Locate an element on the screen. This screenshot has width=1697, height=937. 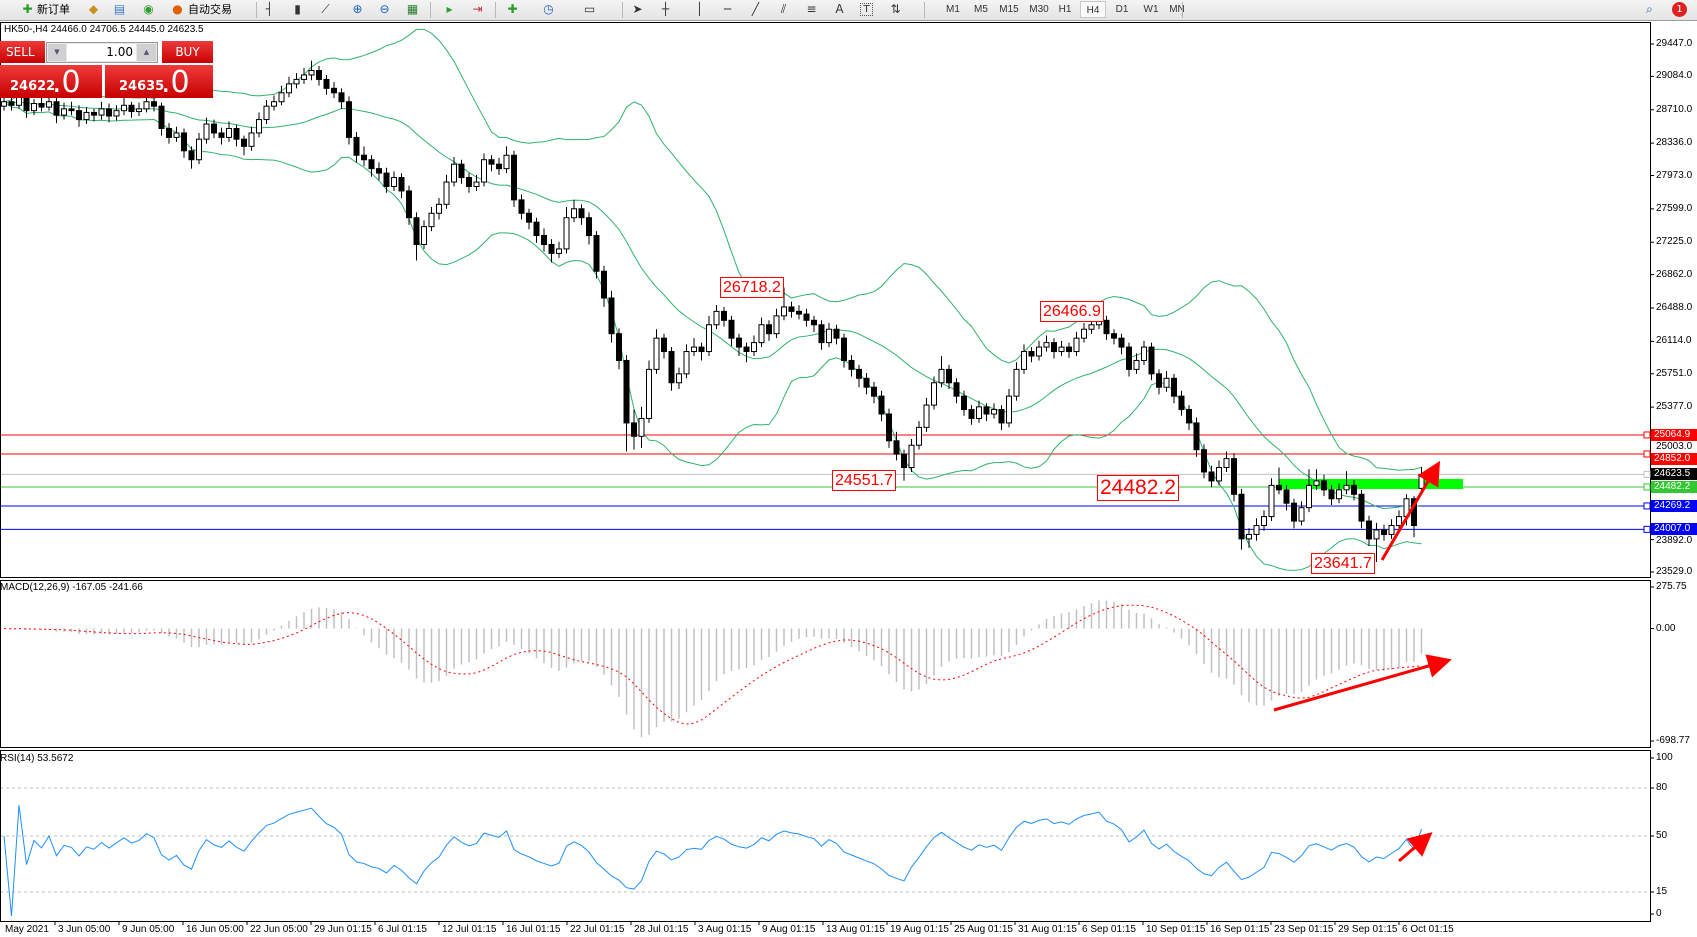
low-price-label: 24551.7 is located at coordinates (864, 480).